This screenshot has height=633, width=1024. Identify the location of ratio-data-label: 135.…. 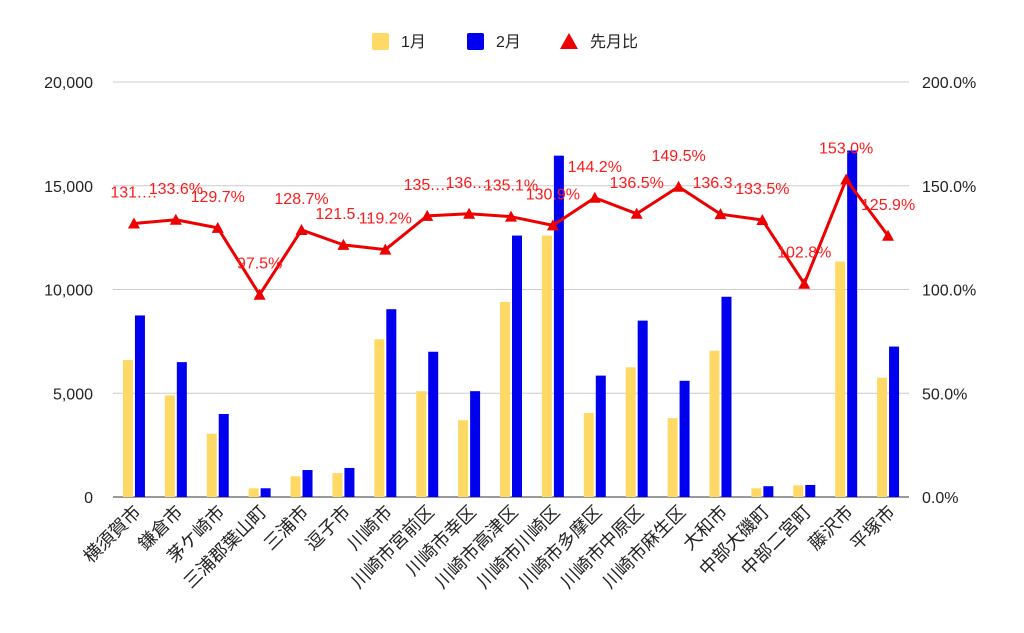
(427, 185).